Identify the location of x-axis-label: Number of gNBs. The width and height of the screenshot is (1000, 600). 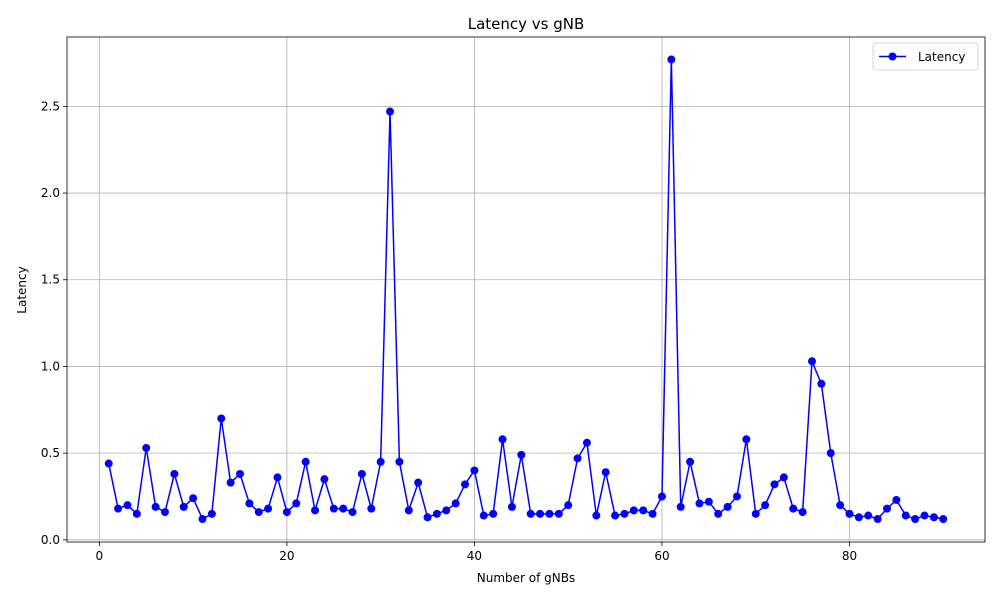
(526, 578).